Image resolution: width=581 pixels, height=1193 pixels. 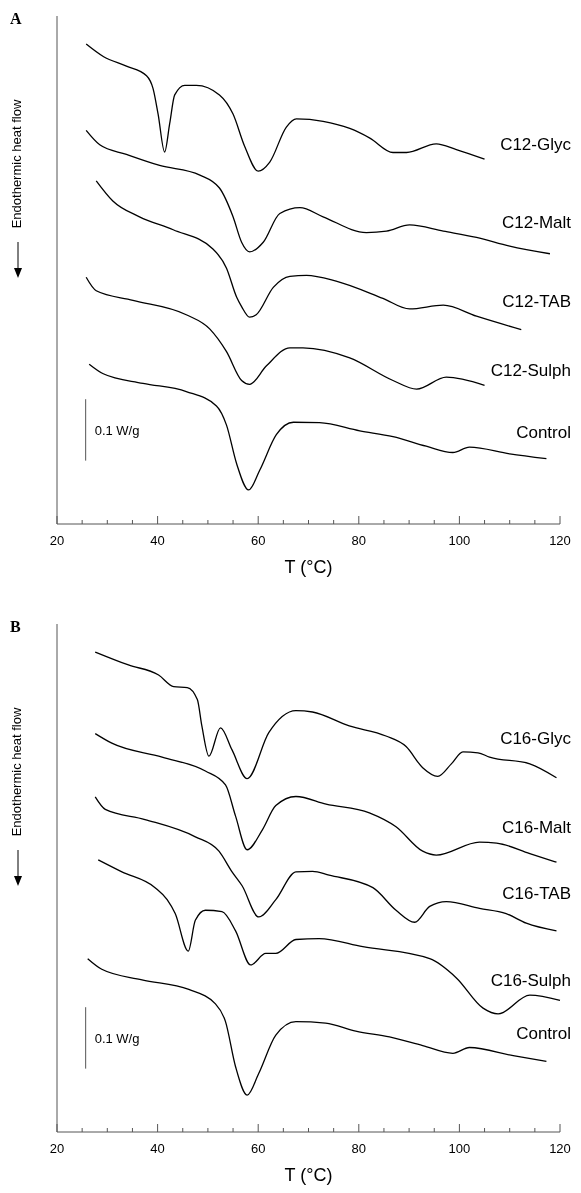 What do you see at coordinates (536, 145) in the screenshot?
I see `series-label: C12-Glyc` at bounding box center [536, 145].